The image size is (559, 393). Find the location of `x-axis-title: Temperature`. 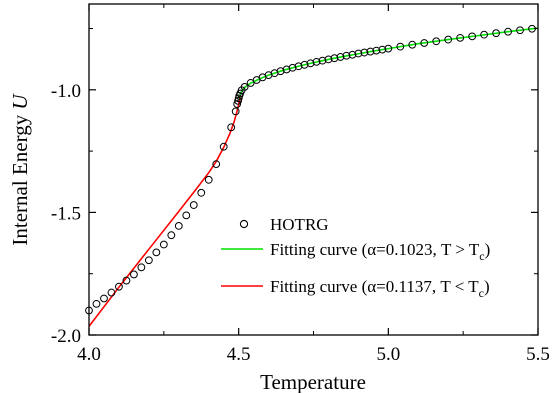

x-axis-title: Temperature is located at coordinates (313, 381).